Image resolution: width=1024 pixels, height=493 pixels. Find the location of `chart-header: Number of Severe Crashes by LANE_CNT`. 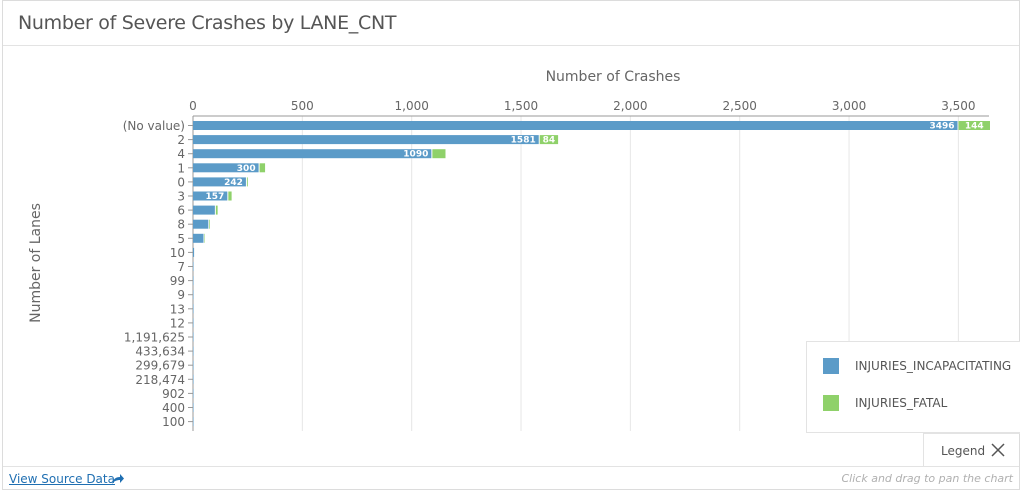

chart-header: Number of Severe Crashes by LANE_CNT is located at coordinates (511, 23).